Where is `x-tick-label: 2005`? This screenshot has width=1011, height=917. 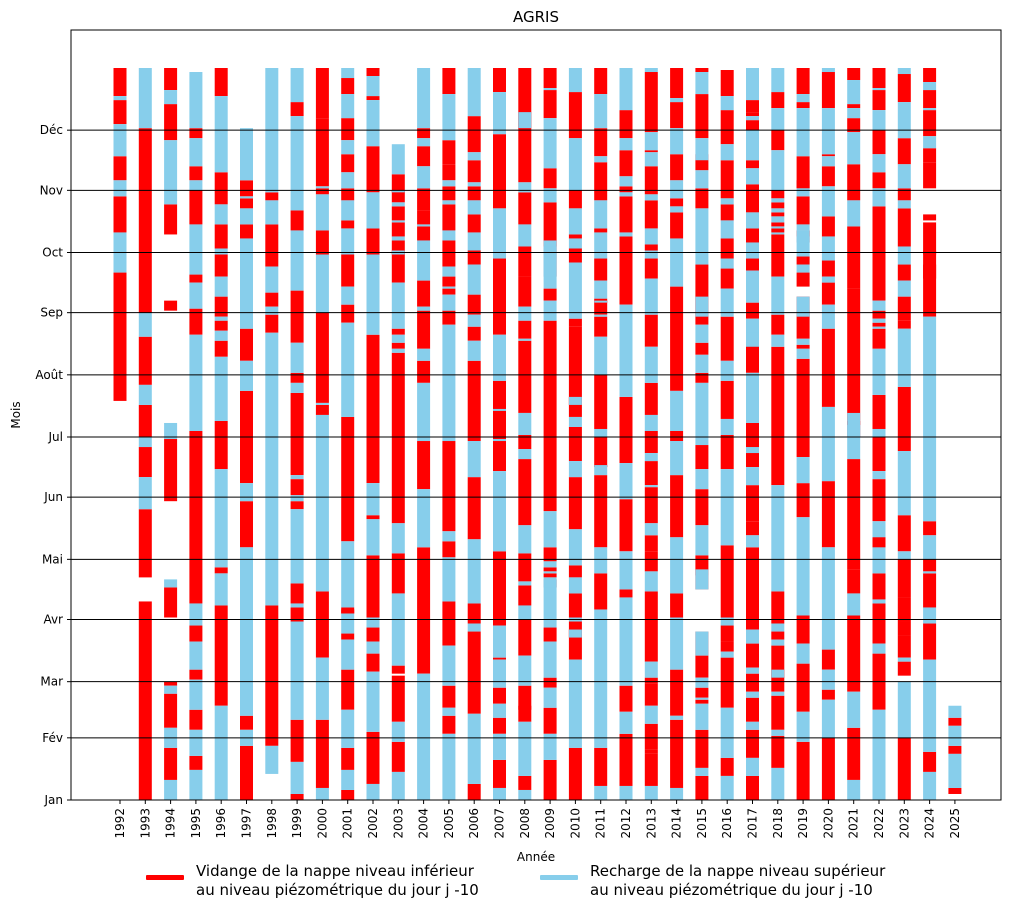
x-tick-label: 2005 is located at coordinates (449, 823).